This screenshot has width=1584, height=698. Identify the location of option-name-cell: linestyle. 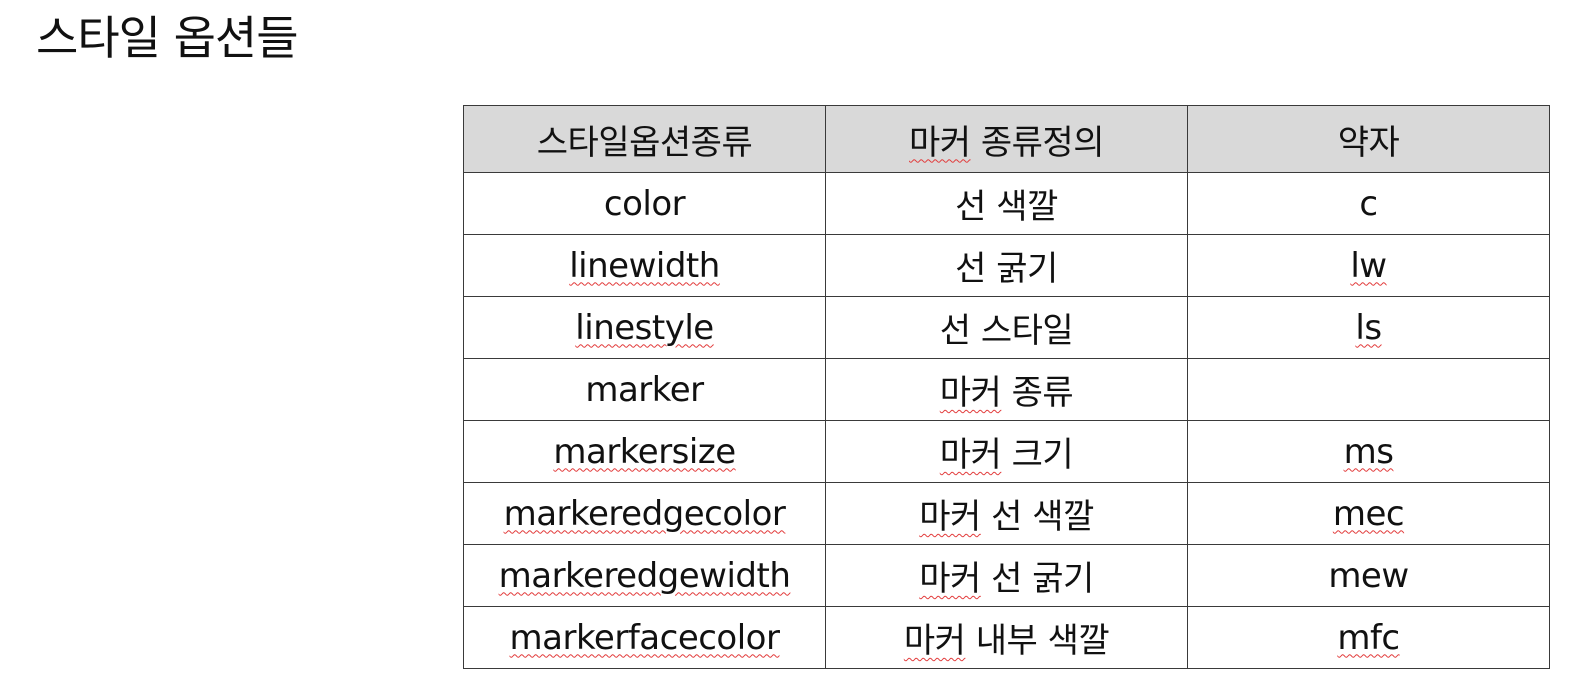
(644, 327).